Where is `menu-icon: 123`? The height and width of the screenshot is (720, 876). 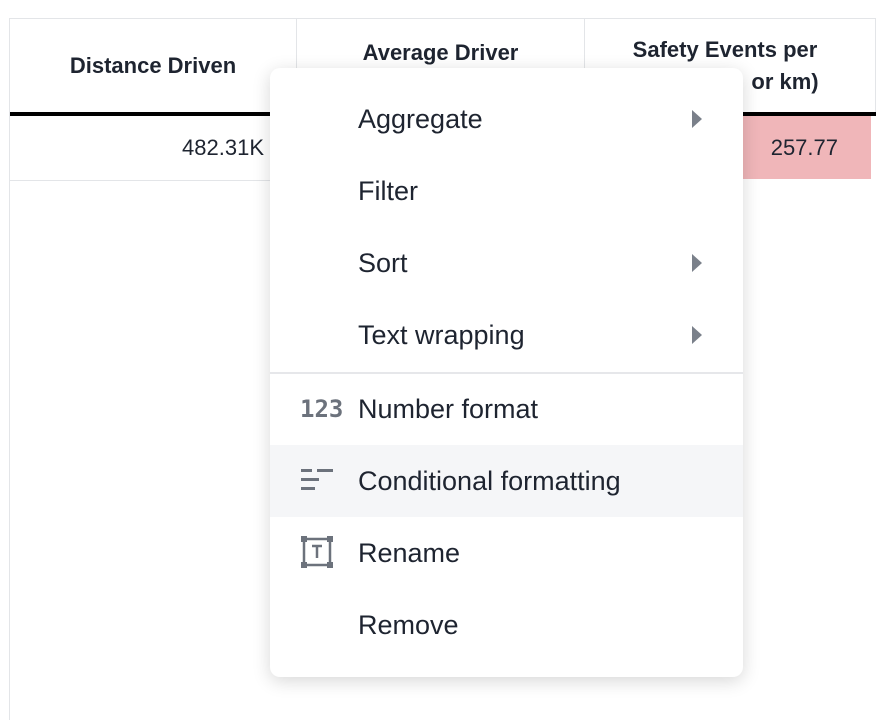 menu-icon: 123 is located at coordinates (322, 409).